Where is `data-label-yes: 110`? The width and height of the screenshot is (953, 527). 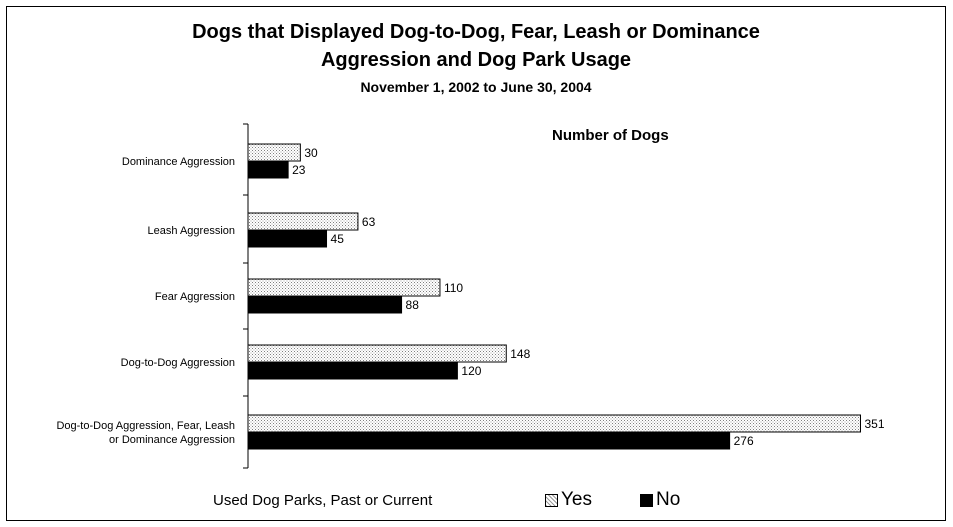 data-label-yes: 110 is located at coordinates (453, 288).